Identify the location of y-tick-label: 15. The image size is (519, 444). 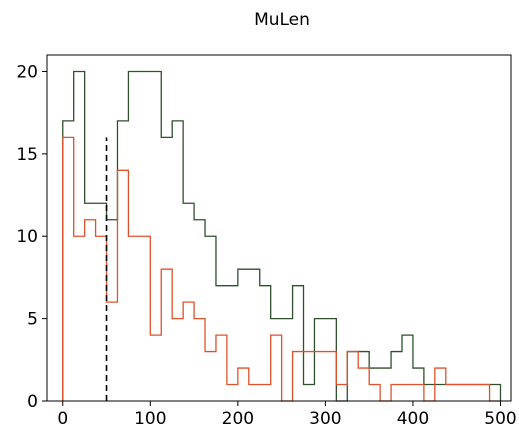
(27, 155).